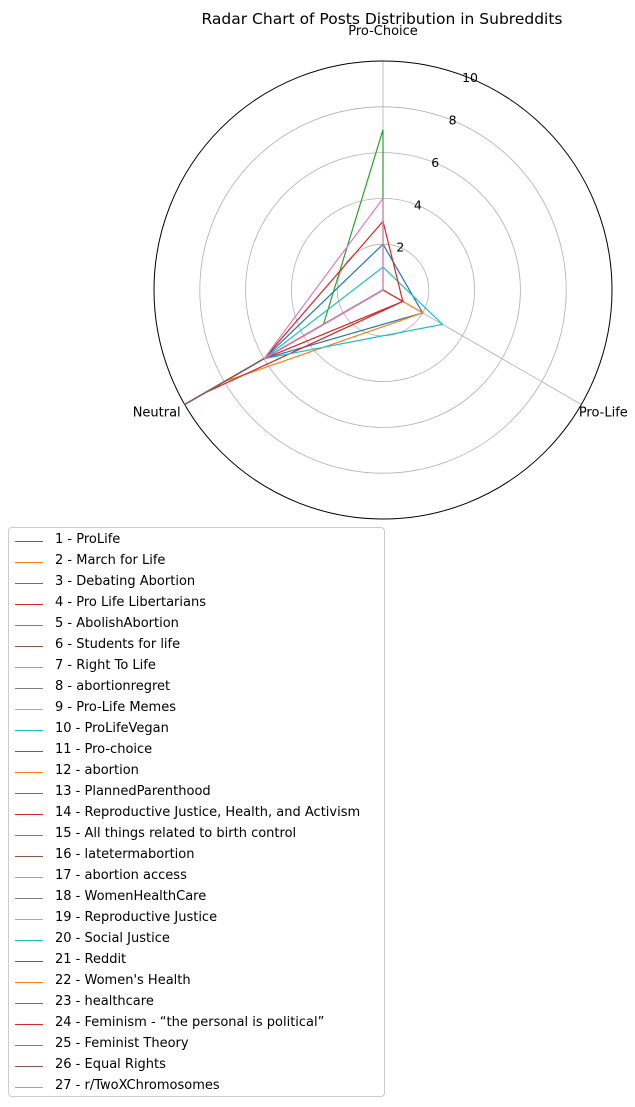  What do you see at coordinates (435, 162) in the screenshot?
I see `radial-tick-label: 6` at bounding box center [435, 162].